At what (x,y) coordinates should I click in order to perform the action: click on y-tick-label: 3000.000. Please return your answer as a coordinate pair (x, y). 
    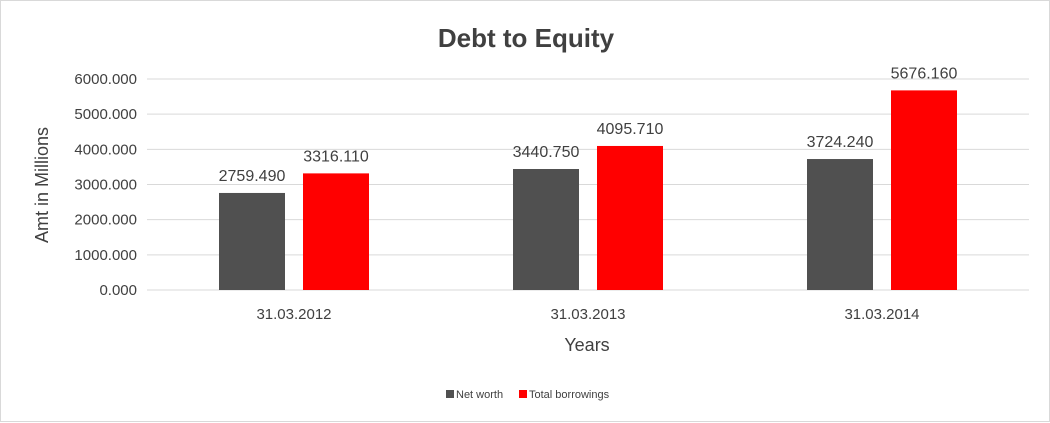
    Looking at the image, I should click on (105, 185).